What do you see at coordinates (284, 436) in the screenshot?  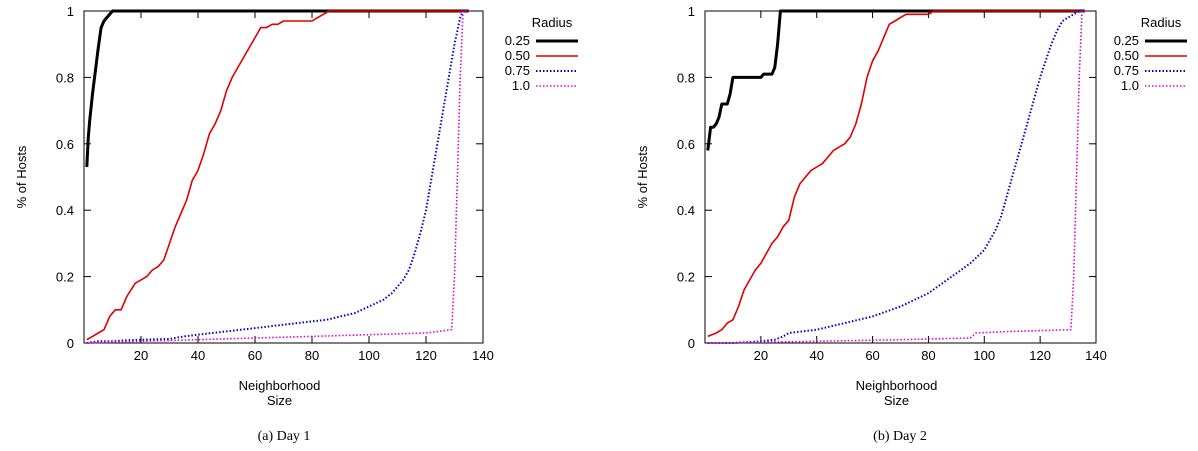 I see `caption: (a) Day 1` at bounding box center [284, 436].